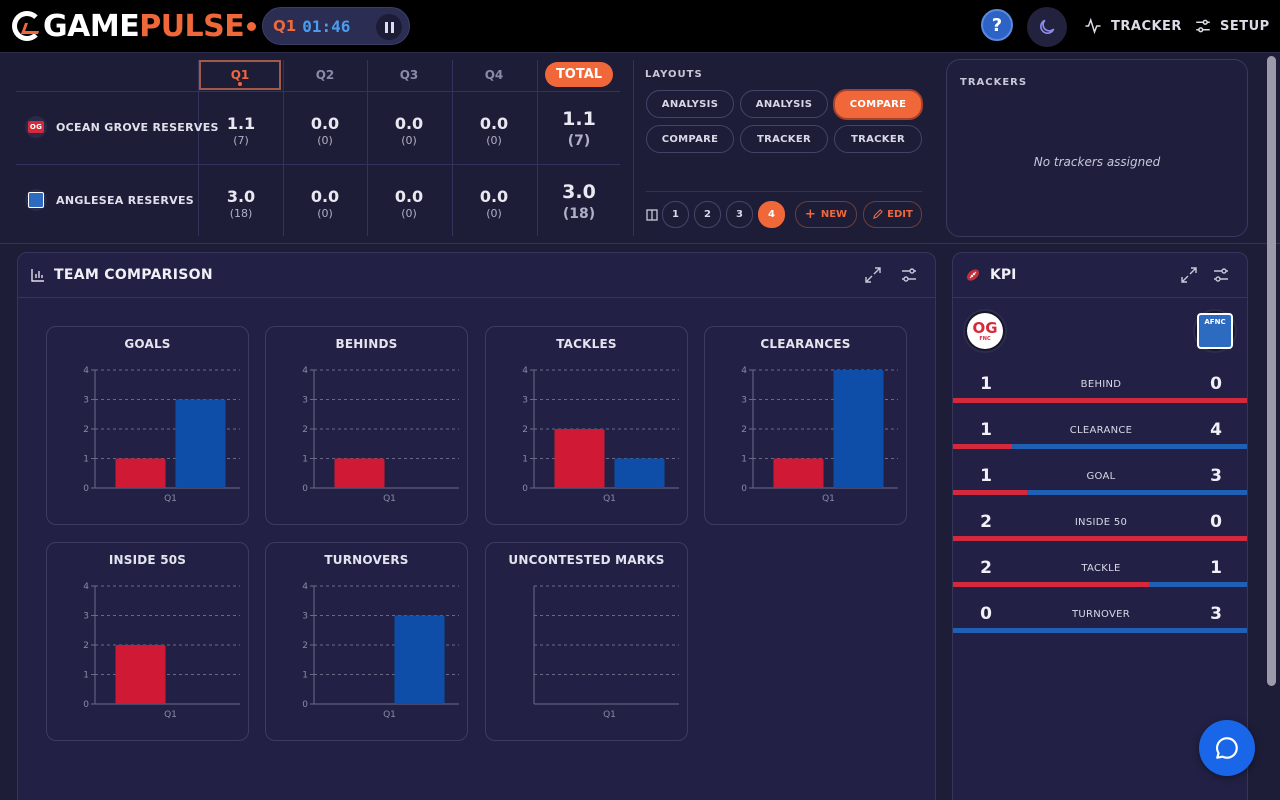  What do you see at coordinates (1101, 384) in the screenshot?
I see `kpi-label: BEHIND` at bounding box center [1101, 384].